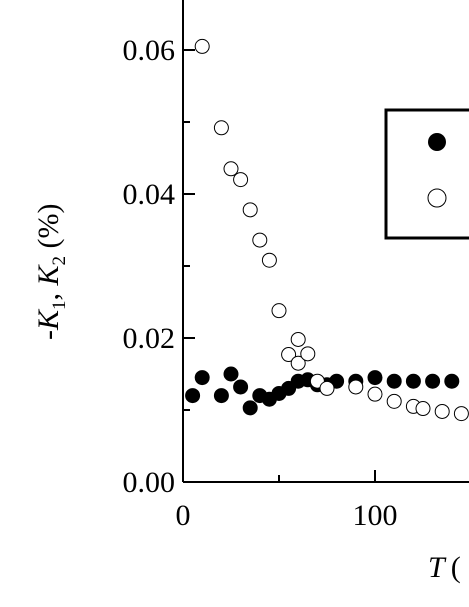 This screenshot has width=469, height=607. I want to click on y-tick-label: 0.06, so click(149, 50).